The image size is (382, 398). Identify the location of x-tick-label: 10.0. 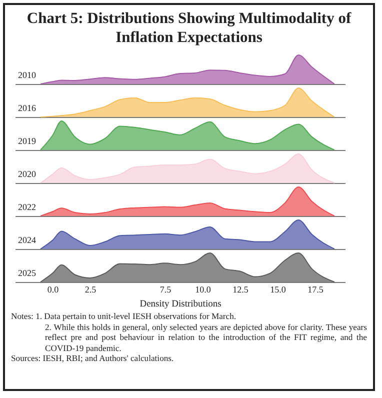
(203, 289).